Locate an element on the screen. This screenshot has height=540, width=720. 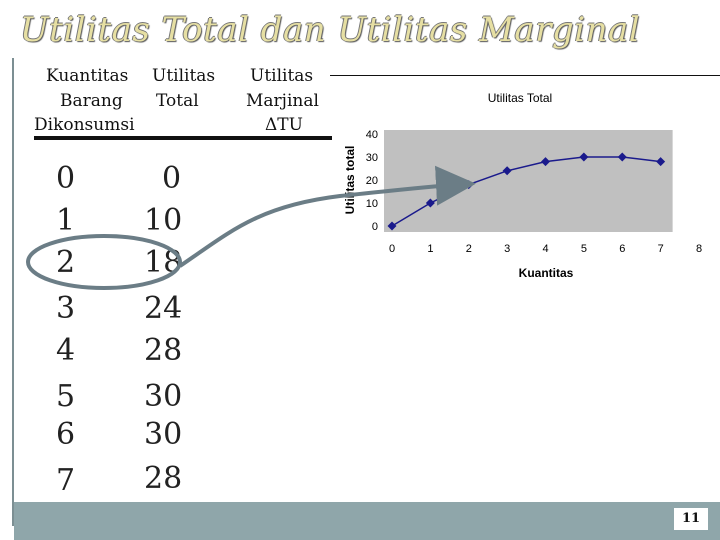
plot-background is located at coordinates (528, 181).